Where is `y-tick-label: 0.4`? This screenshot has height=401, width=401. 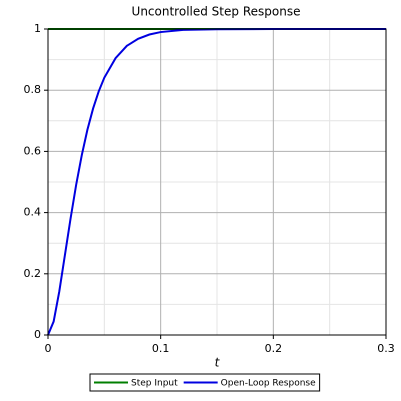
y-tick-label: 0.4 is located at coordinates (33, 212).